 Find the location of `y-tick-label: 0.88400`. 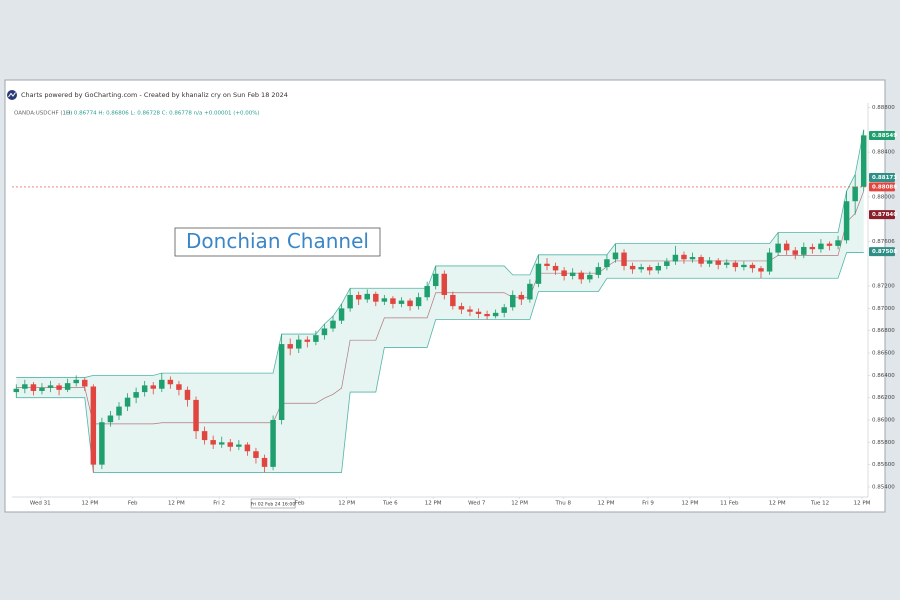

y-tick-label: 0.88400 is located at coordinates (883, 153).